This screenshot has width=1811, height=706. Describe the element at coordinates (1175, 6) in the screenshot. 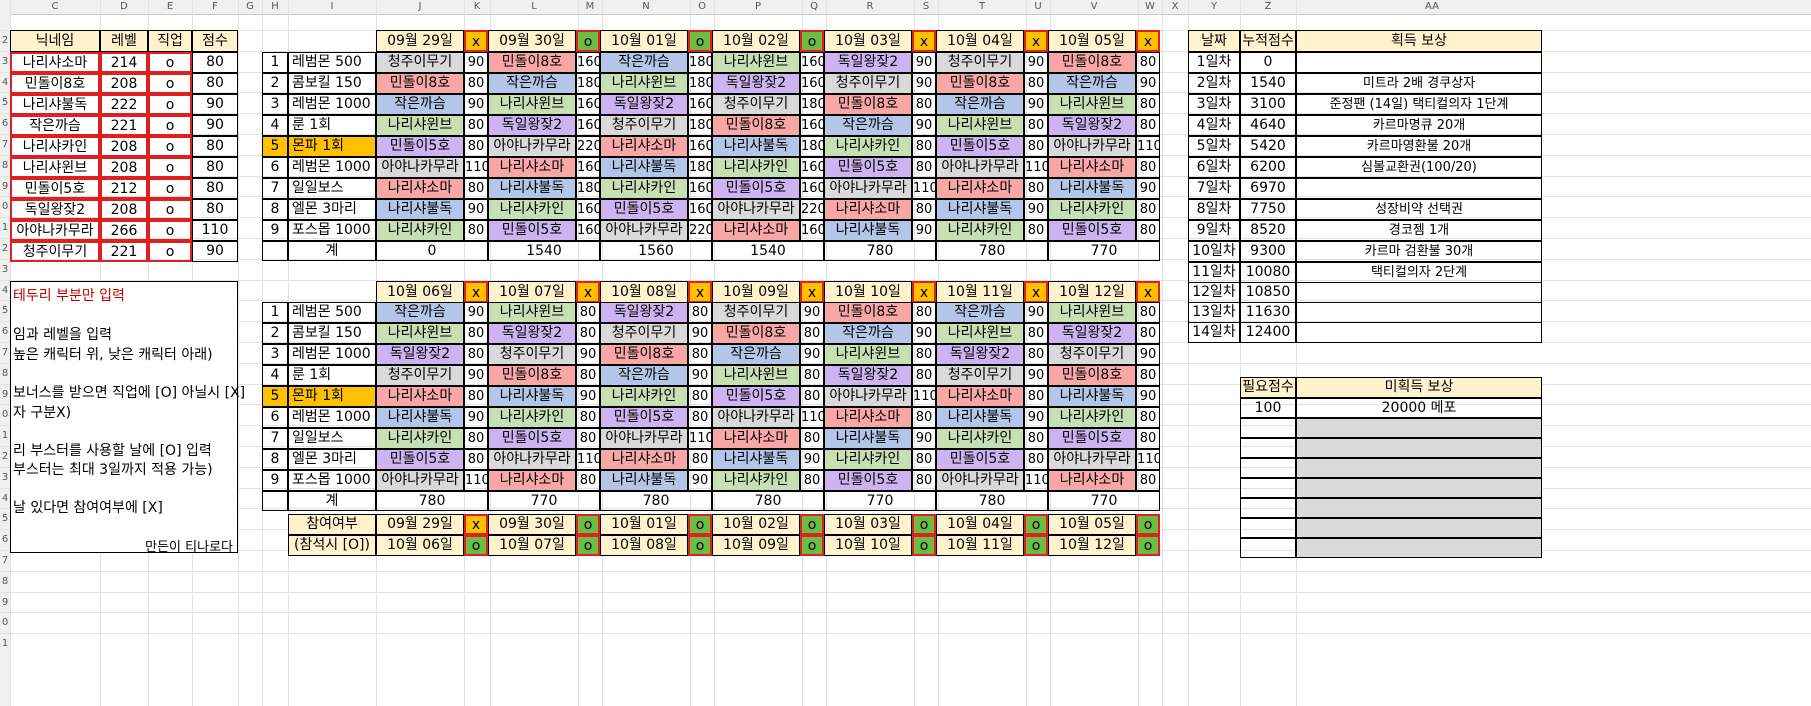

I see `column-letter: X` at that location.